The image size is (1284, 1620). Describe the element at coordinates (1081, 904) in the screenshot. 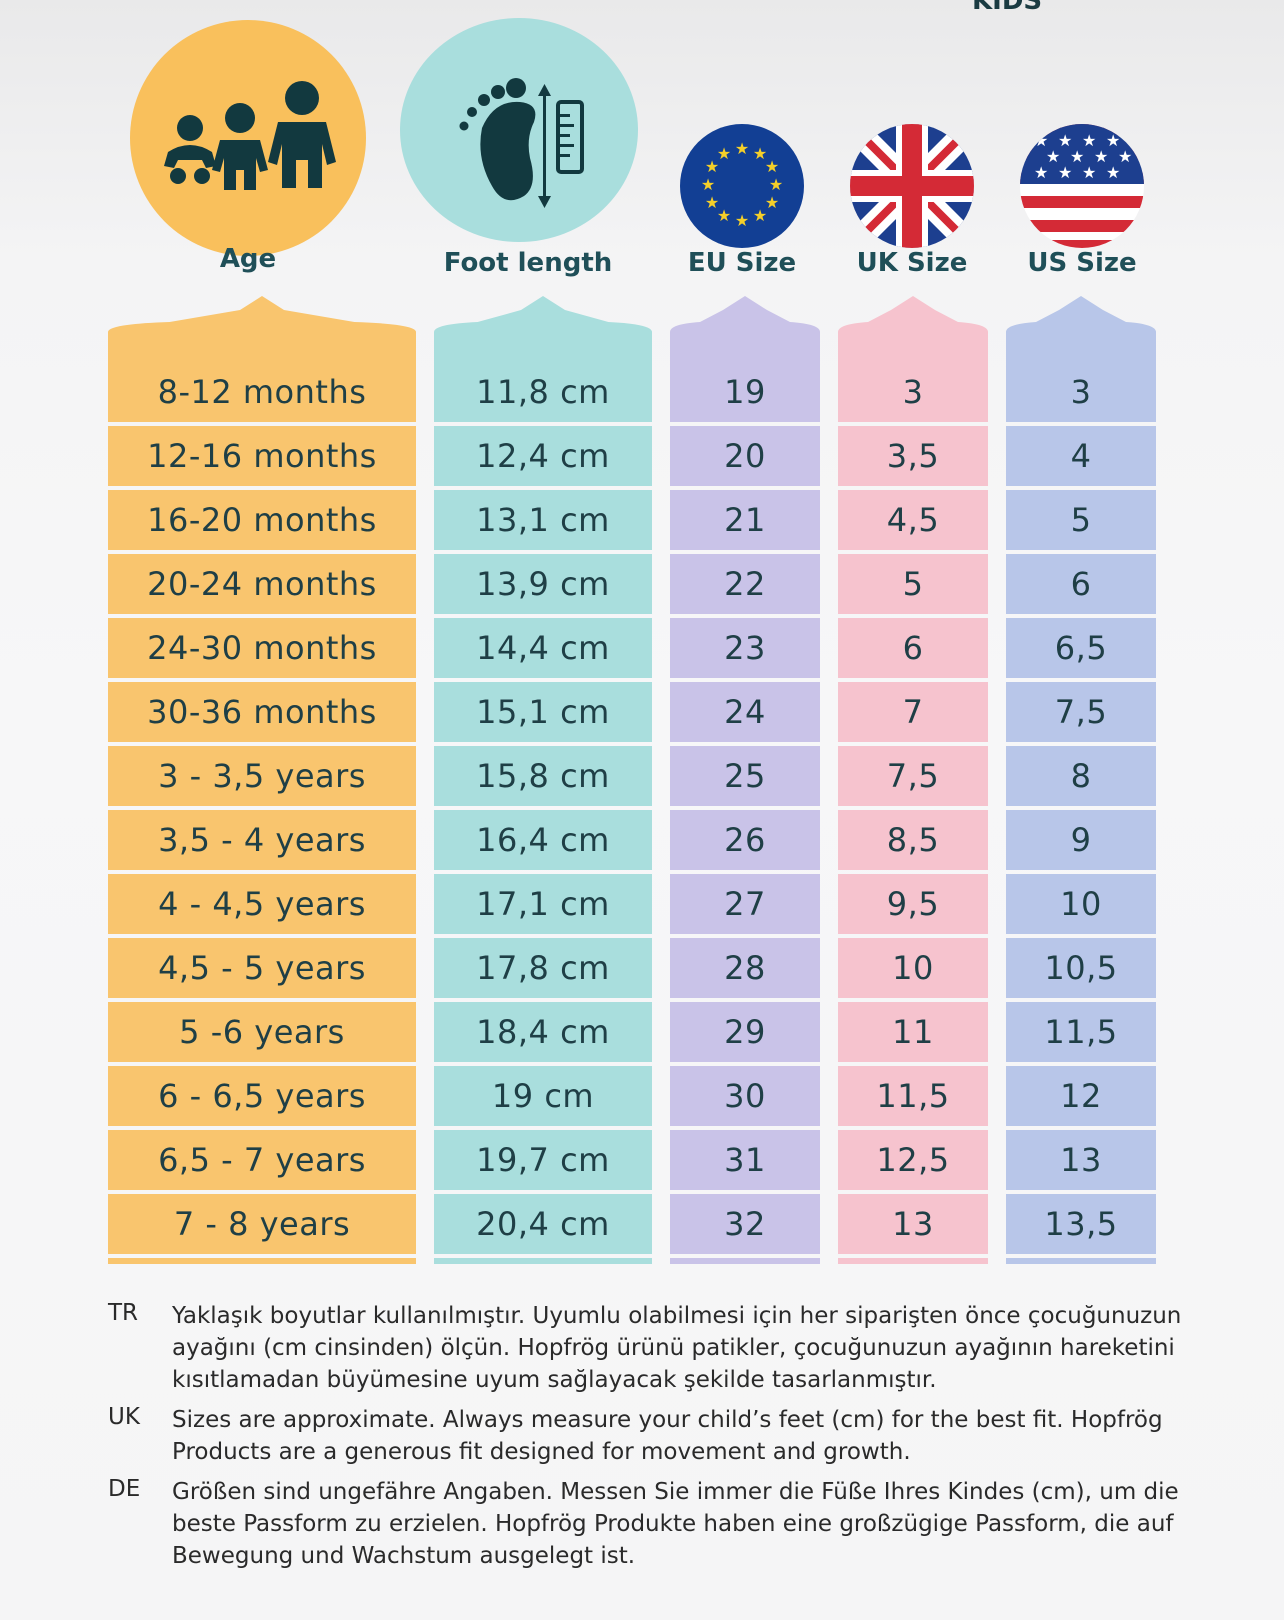

I see `table-cell-us: 10` at that location.